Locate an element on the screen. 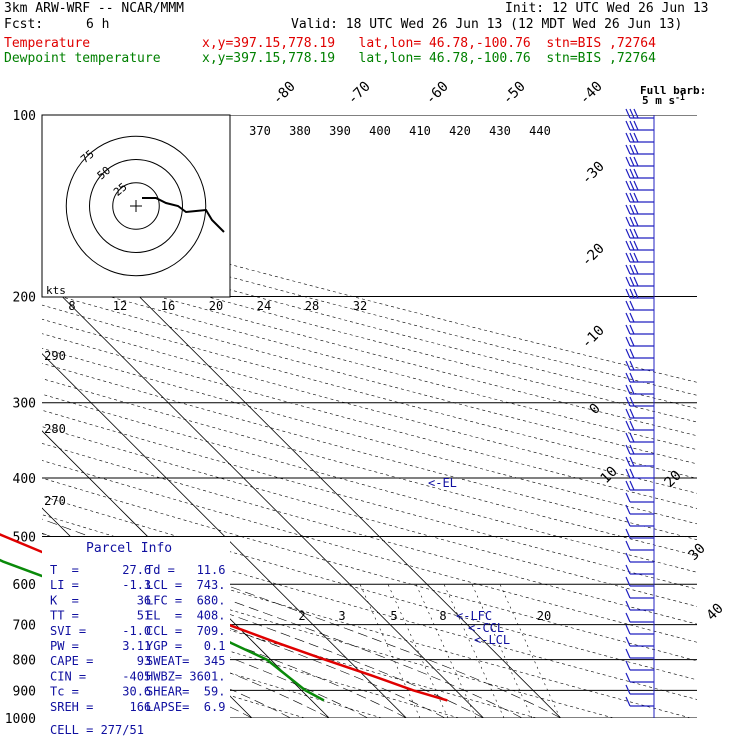 The width and height of the screenshot is (740, 740). adiabat-side-label: 290 is located at coordinates (55, 356).